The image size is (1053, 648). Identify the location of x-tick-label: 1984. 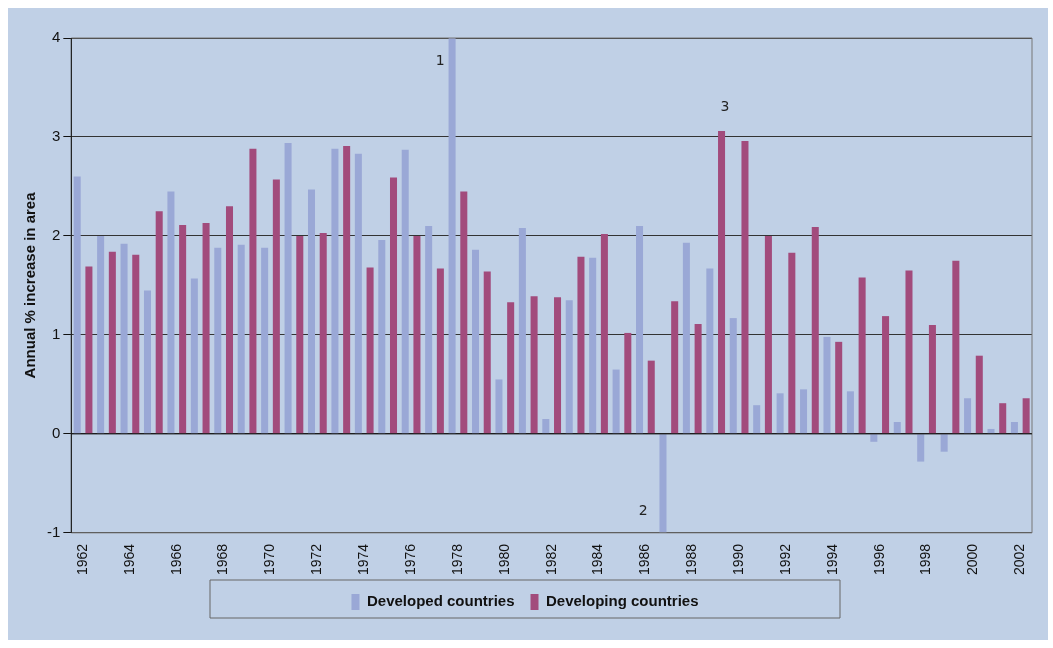
(597, 559).